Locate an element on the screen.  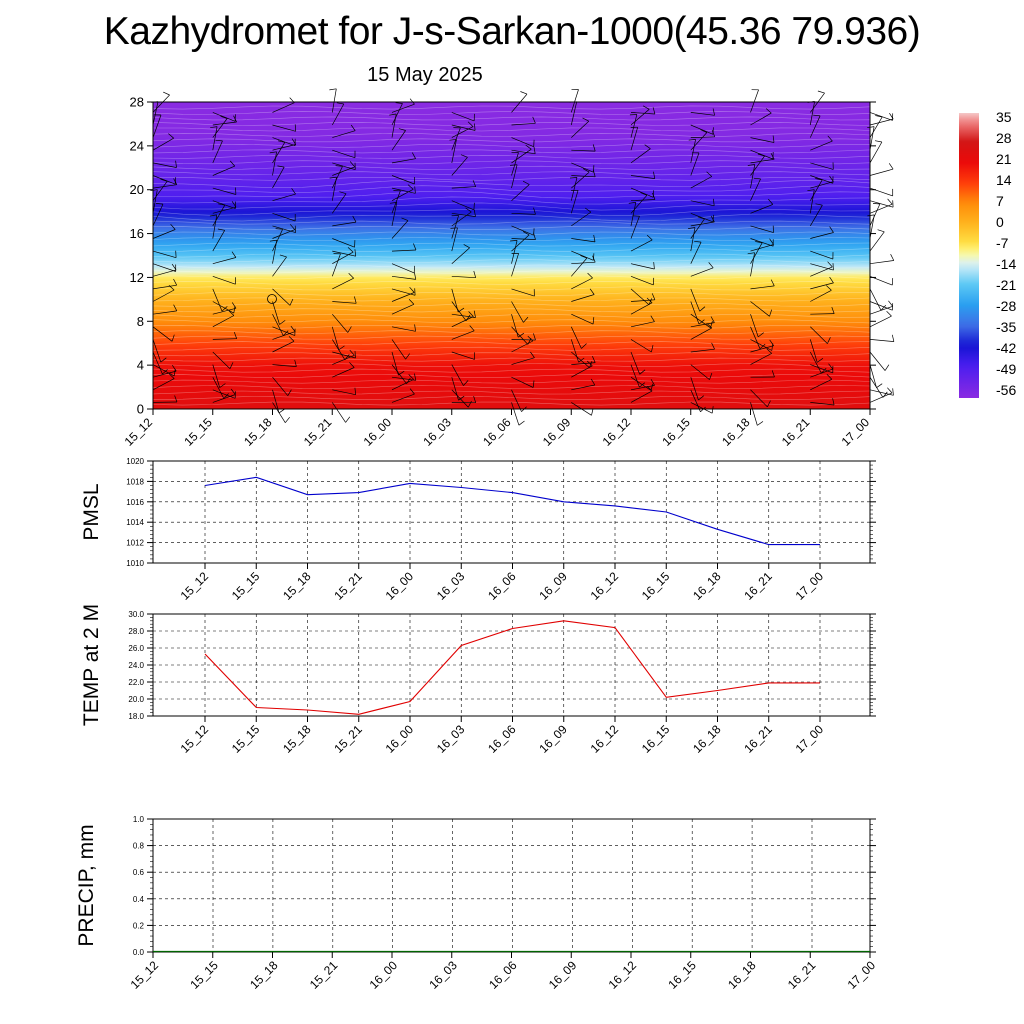
y-tick-label: 1018 is located at coordinates (135, 481).